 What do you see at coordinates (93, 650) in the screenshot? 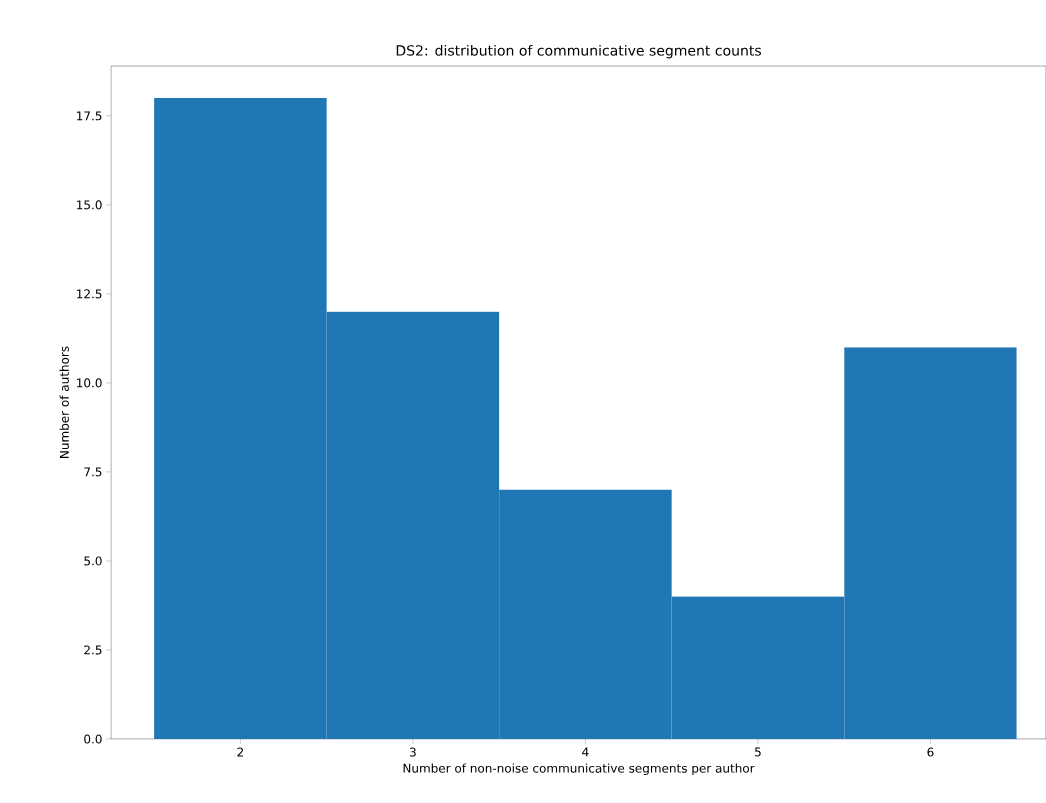
I see `y-tick-label: 2.5` at bounding box center [93, 650].